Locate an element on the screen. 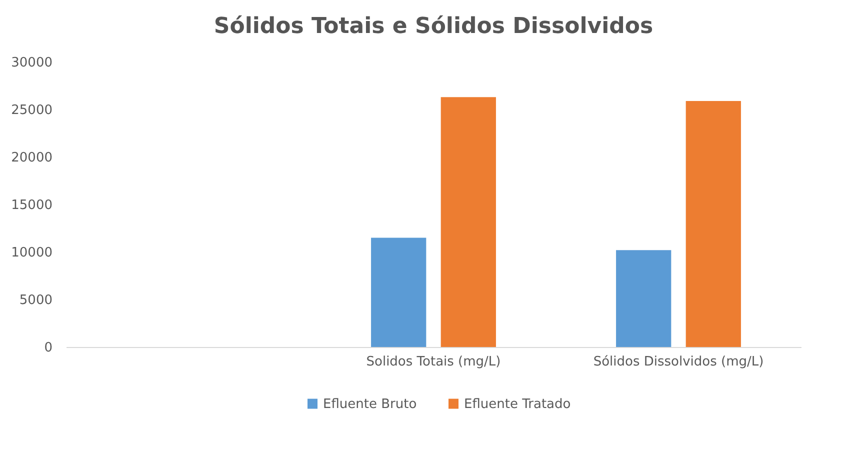 The height and width of the screenshot is (461, 854). legend-label: Efluente Bruto is located at coordinates (370, 404).